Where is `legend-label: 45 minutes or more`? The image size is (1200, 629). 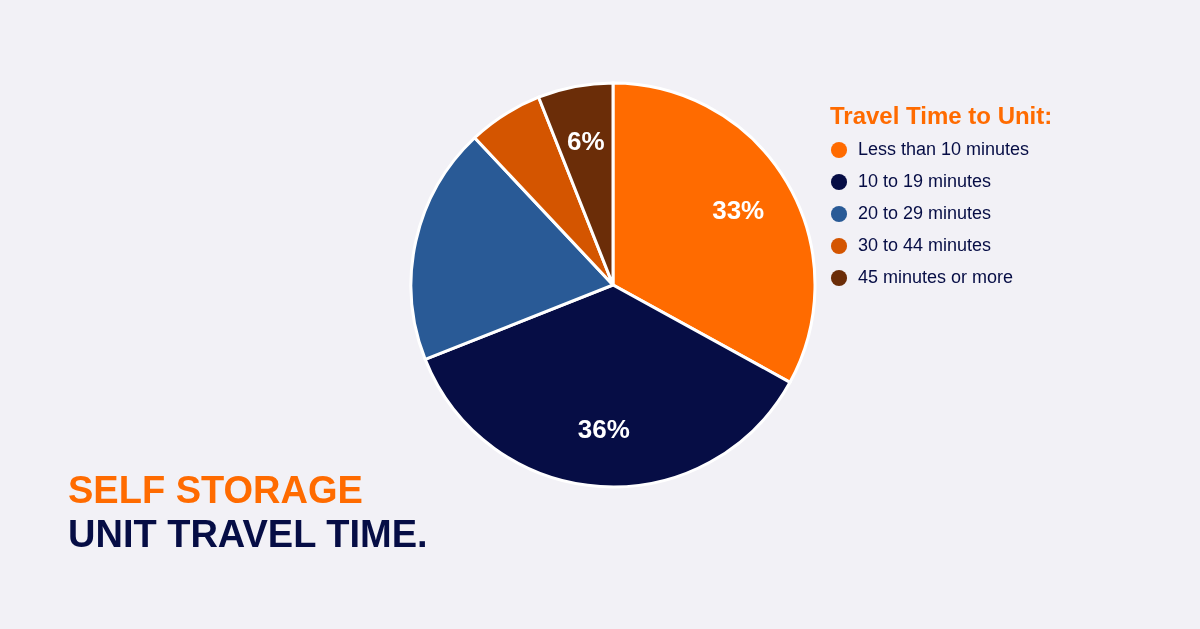
legend-label: 45 minutes or more is located at coordinates (936, 277).